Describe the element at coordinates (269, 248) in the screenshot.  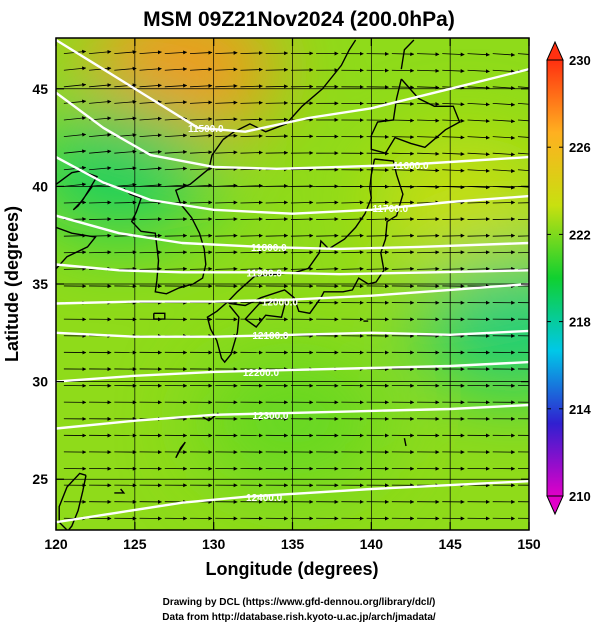
I see `contour-label: 11800.0` at that location.